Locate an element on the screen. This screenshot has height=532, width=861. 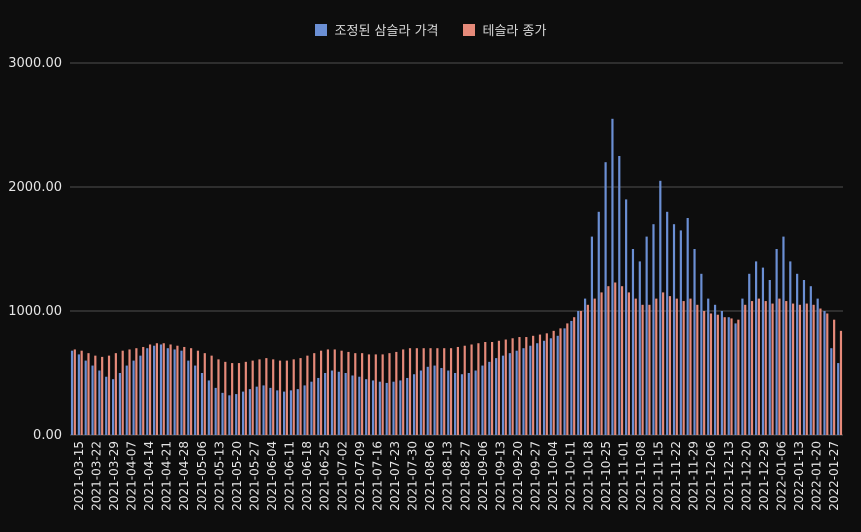
x-tick-label: 2022-01-06 is located at coordinates (782, 476).